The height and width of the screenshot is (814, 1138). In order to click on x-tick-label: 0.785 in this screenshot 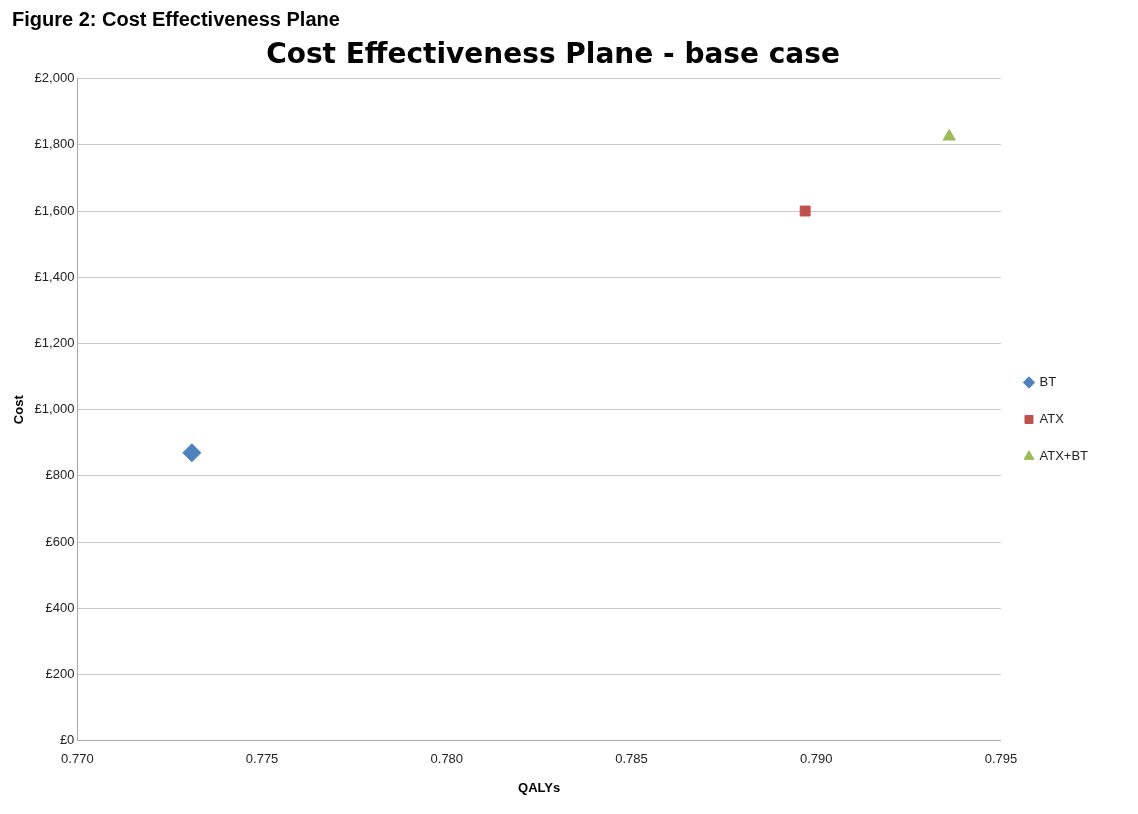, I will do `click(631, 759)`.